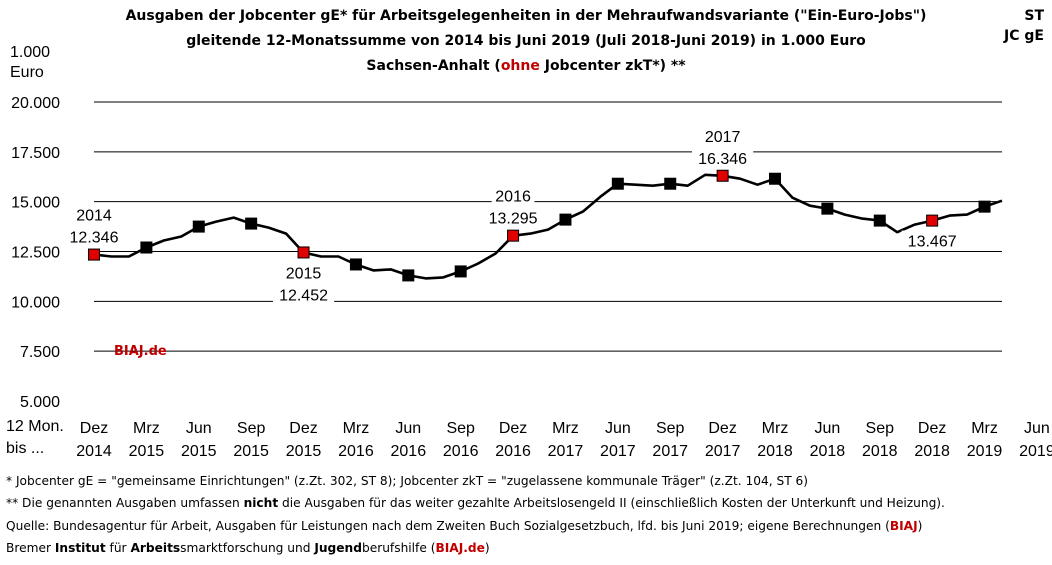 This screenshot has height=565, width=1052. I want to click on inst-g: berufshilfe (, so click(398, 548).